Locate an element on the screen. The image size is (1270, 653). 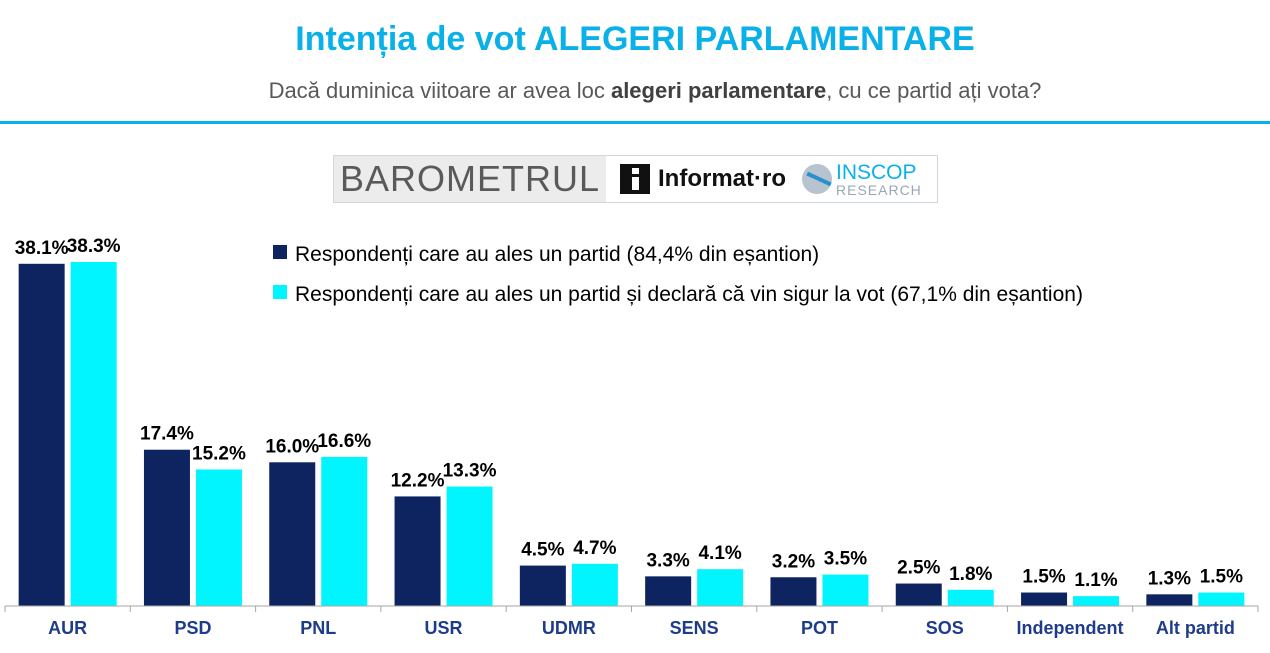
value-label-pot-series-2: 3.5% is located at coordinates (845, 559).